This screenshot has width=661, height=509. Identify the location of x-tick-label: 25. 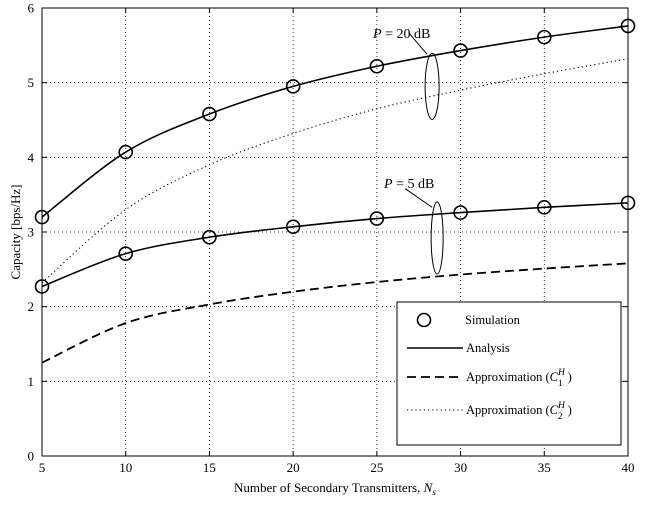
(376, 467).